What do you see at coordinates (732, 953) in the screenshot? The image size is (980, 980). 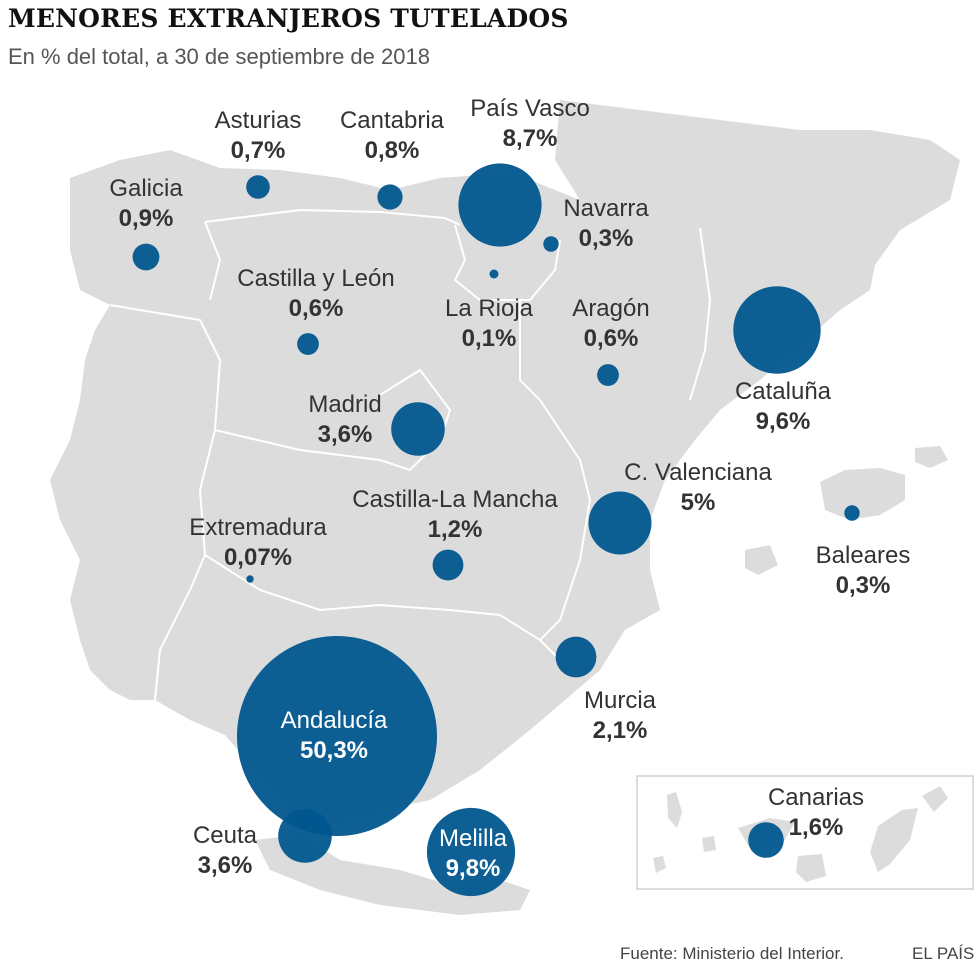 I see `source-note: Fuente: Ministerio del Interior.` at bounding box center [732, 953].